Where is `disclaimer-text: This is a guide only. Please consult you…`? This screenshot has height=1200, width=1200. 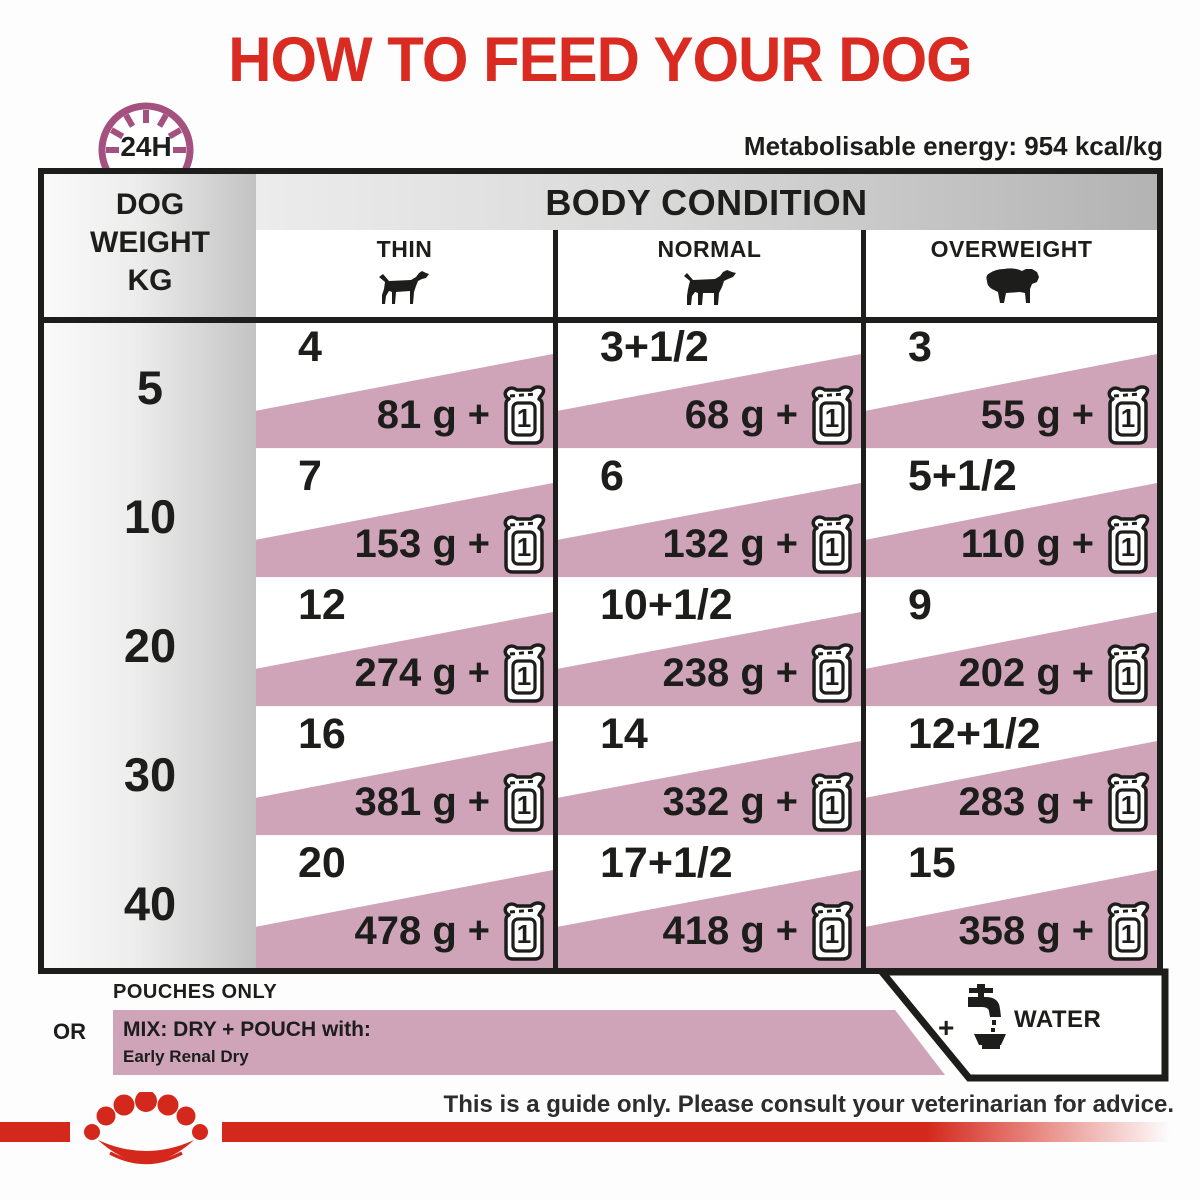 disclaimer-text: This is a guide only. Please consult you… is located at coordinates (808, 1104).